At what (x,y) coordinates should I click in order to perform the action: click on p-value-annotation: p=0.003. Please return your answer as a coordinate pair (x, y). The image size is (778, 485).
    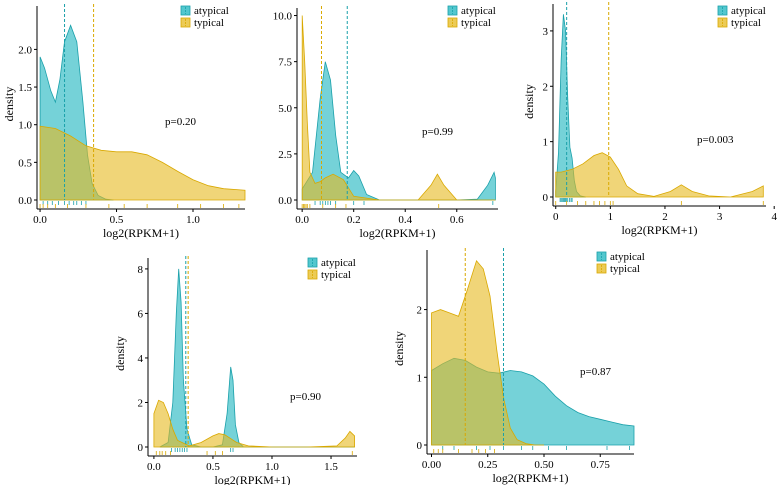
    Looking at the image, I should click on (715, 140).